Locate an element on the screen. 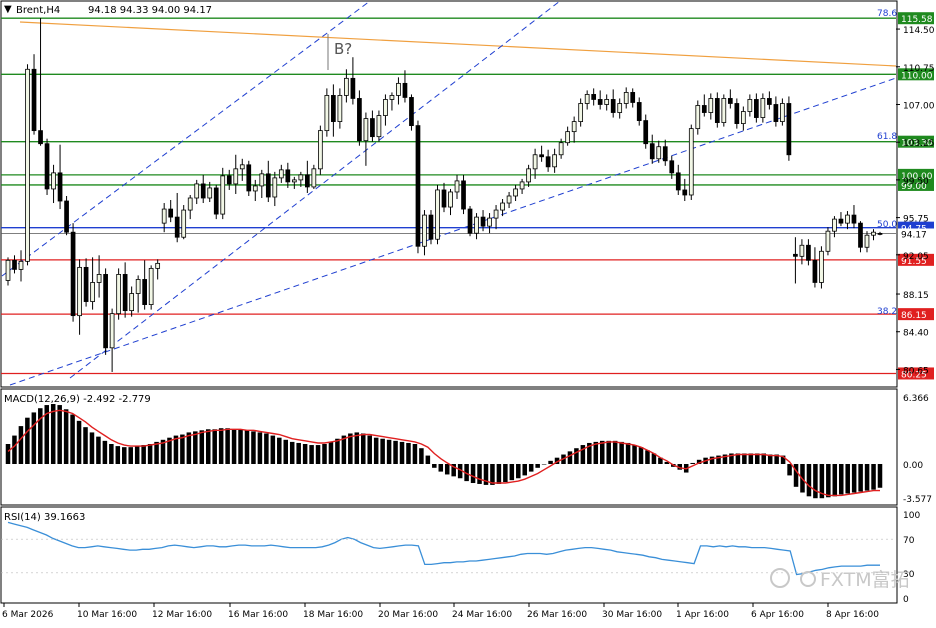  x-tick-label: 1 Apr 16:00 is located at coordinates (702, 615).